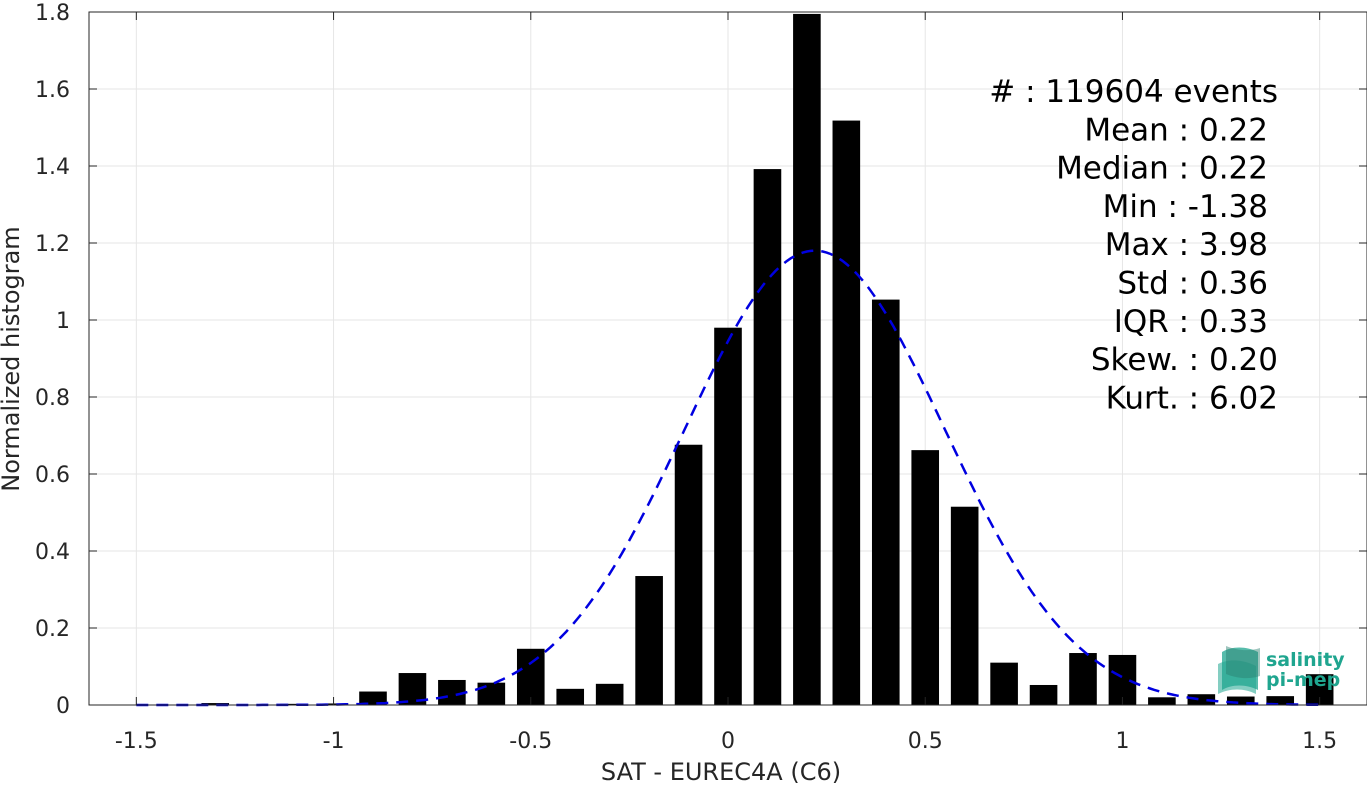 Image resolution: width=1367 pixels, height=785 pixels. Describe the element at coordinates (1319, 741) in the screenshot. I see `x-tick-label: 1.5` at that location.